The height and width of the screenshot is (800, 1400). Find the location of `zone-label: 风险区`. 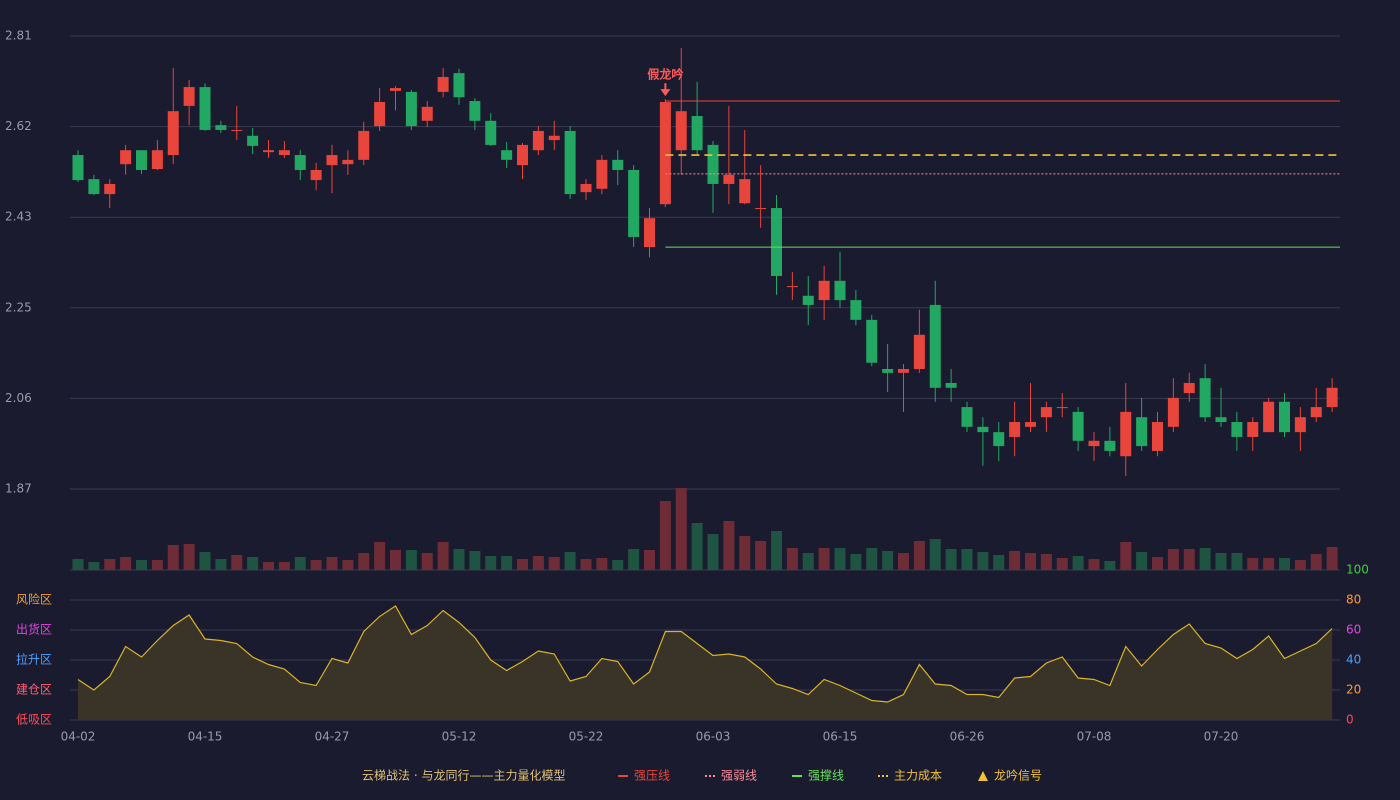

zone-label: 风险区 is located at coordinates (34, 599).